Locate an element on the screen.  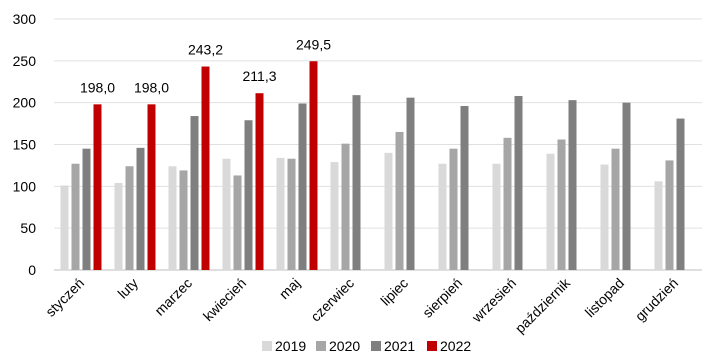
y-tick-label: 200 is located at coordinates (25, 103).